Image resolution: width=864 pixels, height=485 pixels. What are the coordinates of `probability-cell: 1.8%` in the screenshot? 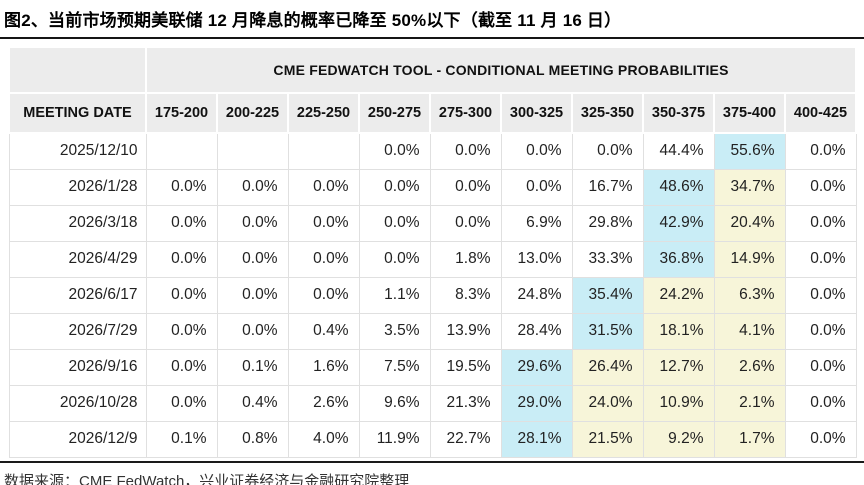 It's located at (465, 259).